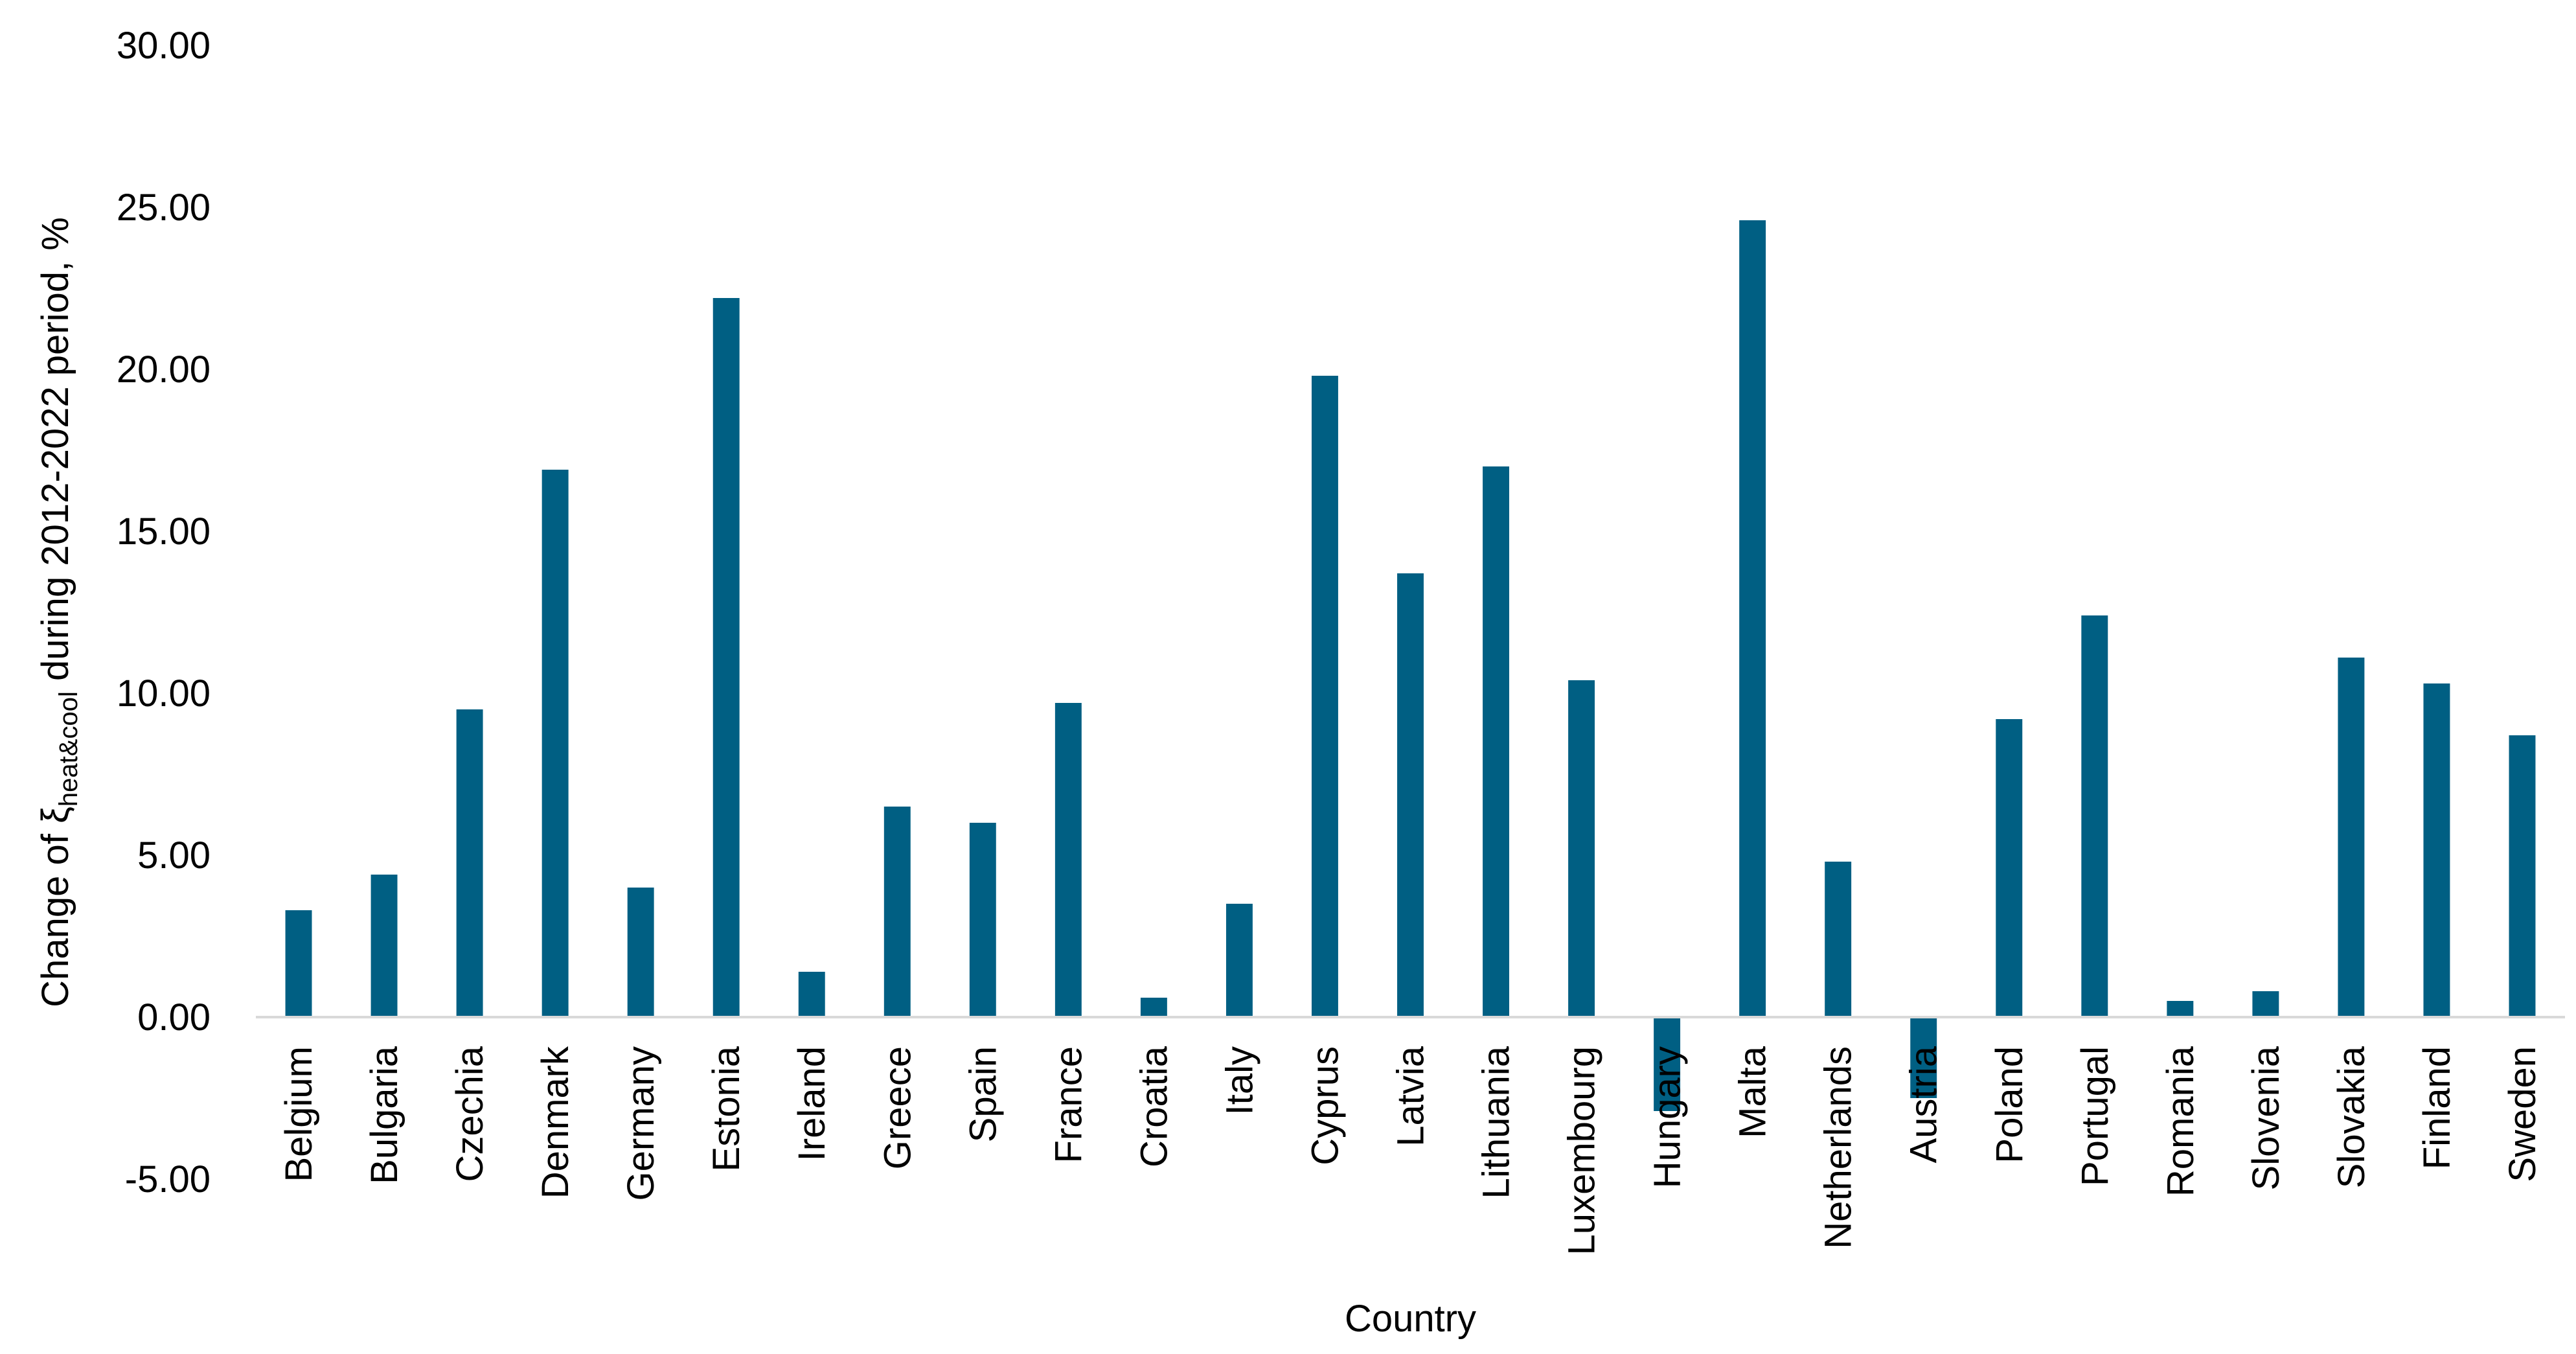  I want to click on y-tick-label: 5.00, so click(174, 855).